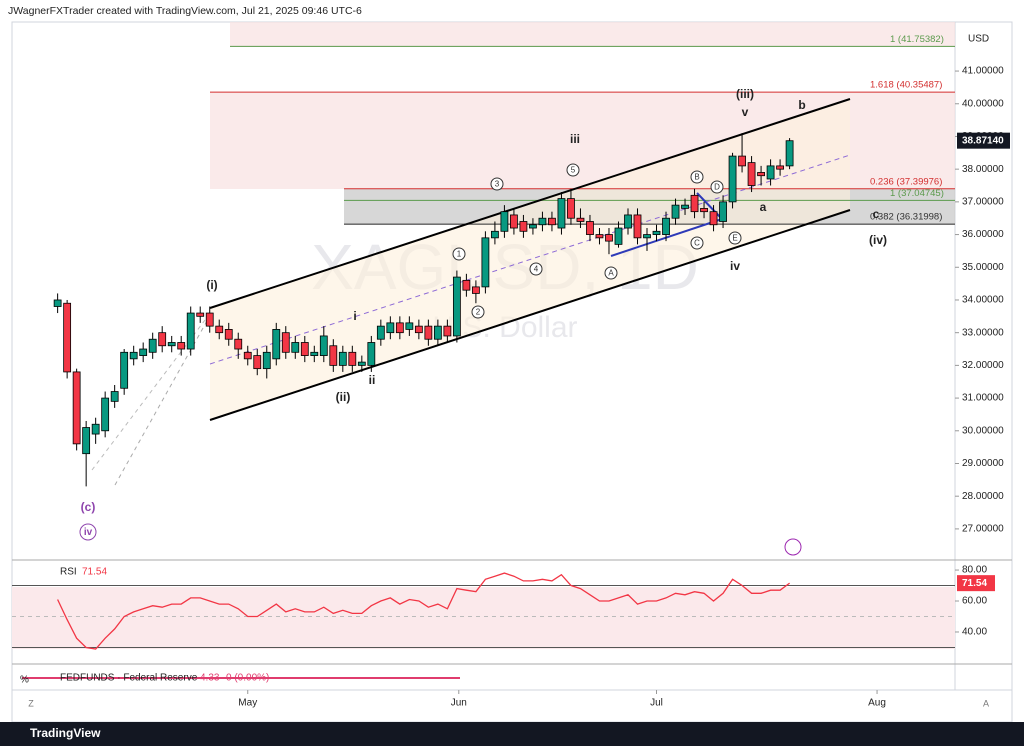 The image size is (1024, 751). What do you see at coordinates (986, 703) in the screenshot?
I see `auto-button: A` at bounding box center [986, 703].